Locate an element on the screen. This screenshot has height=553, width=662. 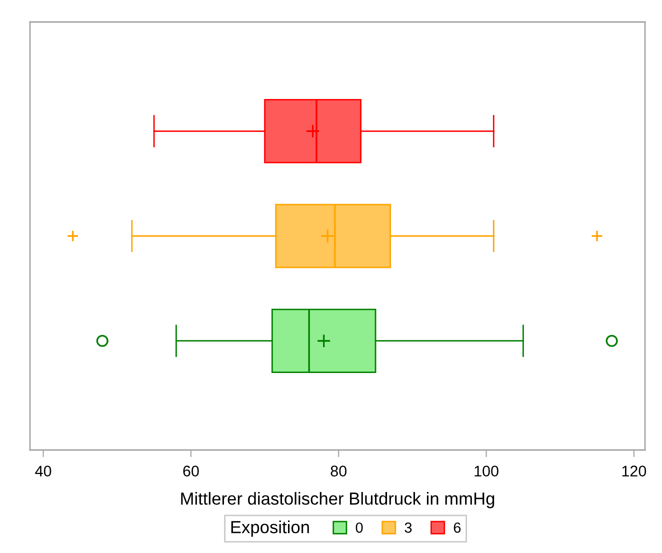
legend-title: Exposition is located at coordinates (270, 528).